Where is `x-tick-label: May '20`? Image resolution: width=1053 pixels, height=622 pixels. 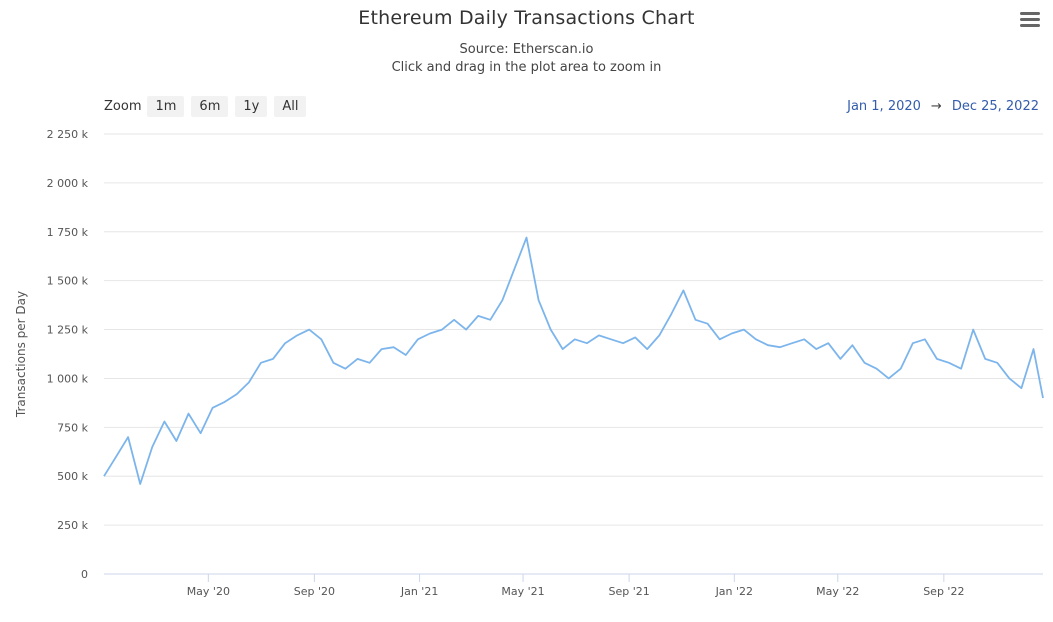 x-tick-label: May '20 is located at coordinates (208, 591).